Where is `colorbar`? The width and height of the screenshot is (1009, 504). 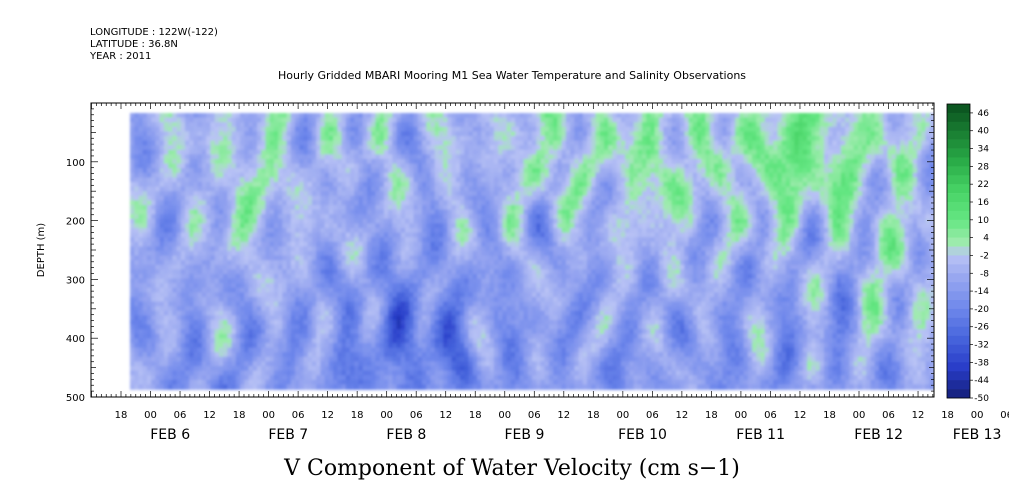
colorbar is located at coordinates (958, 251).